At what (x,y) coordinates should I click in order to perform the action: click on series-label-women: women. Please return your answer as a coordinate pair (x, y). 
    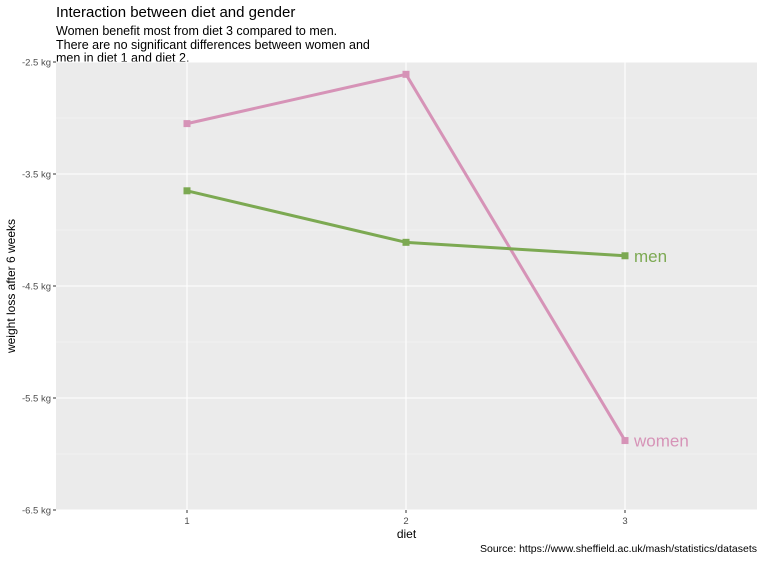
    Looking at the image, I should click on (661, 441).